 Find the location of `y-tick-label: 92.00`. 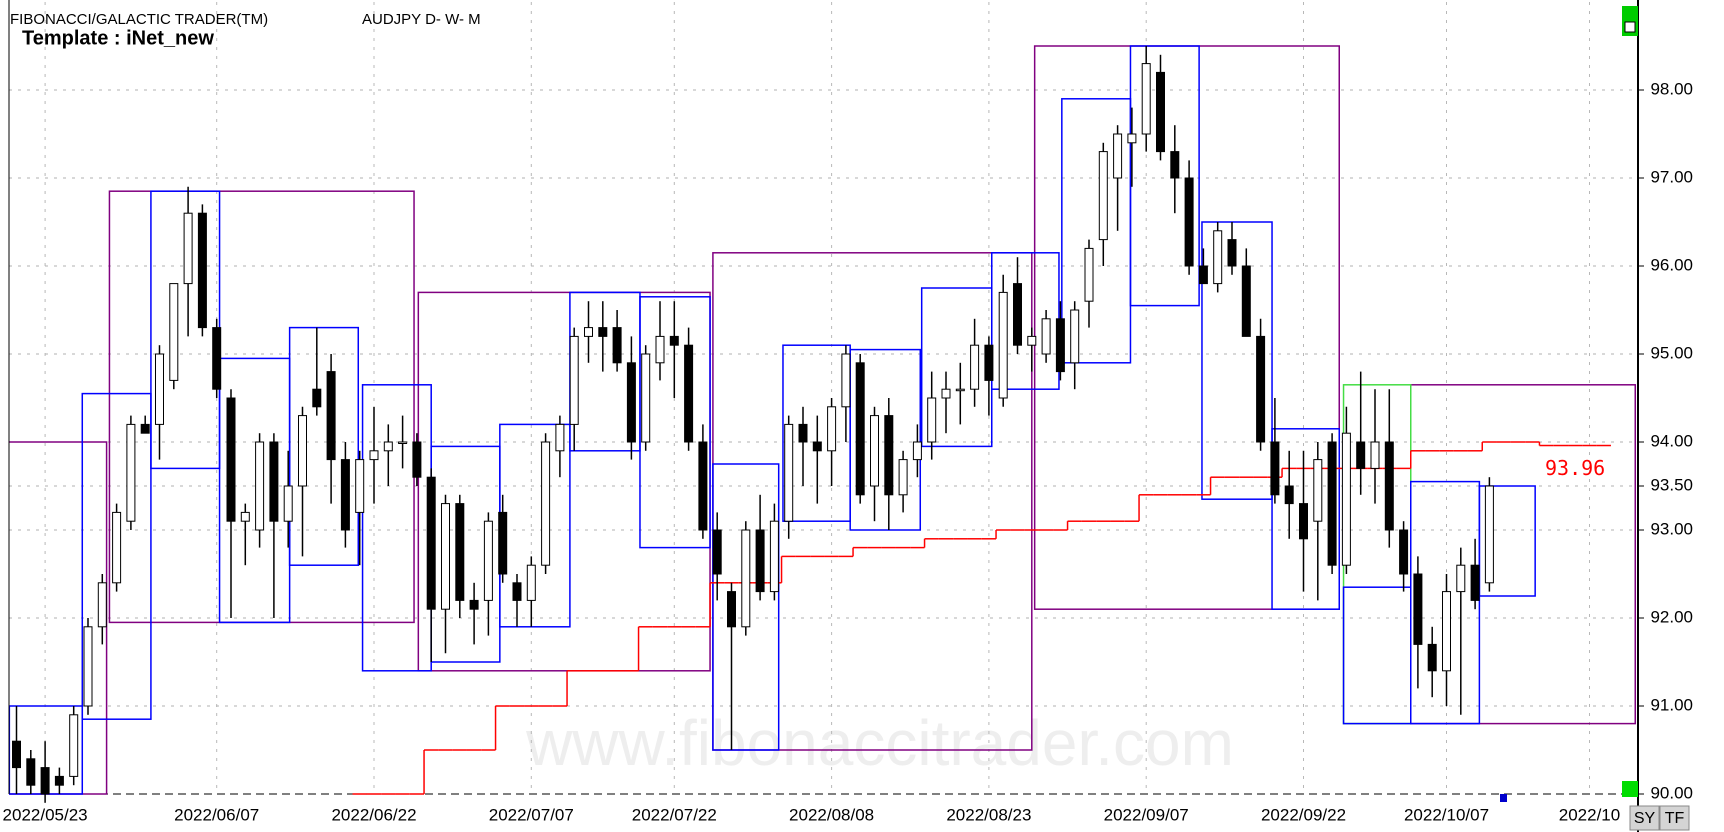

y-tick-label: 92.00 is located at coordinates (1671, 616).